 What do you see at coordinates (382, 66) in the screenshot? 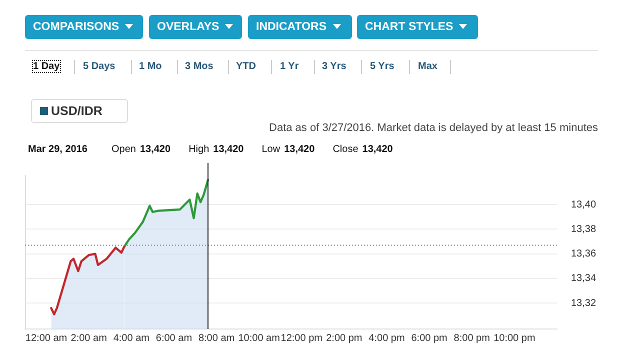
I see `text: 5 Yrs` at bounding box center [382, 66].